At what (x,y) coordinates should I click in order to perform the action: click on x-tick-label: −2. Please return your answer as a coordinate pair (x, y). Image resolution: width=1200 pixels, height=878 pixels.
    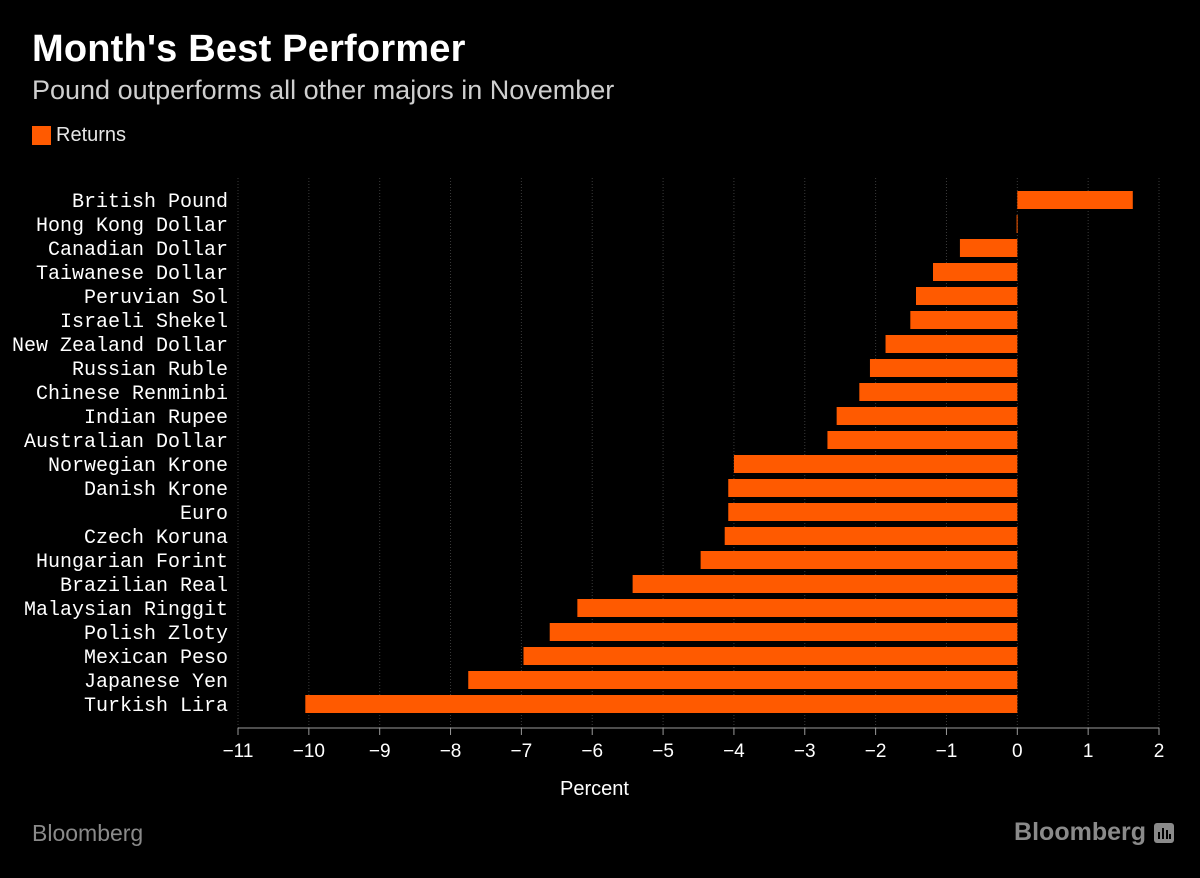
    Looking at the image, I should click on (876, 751).